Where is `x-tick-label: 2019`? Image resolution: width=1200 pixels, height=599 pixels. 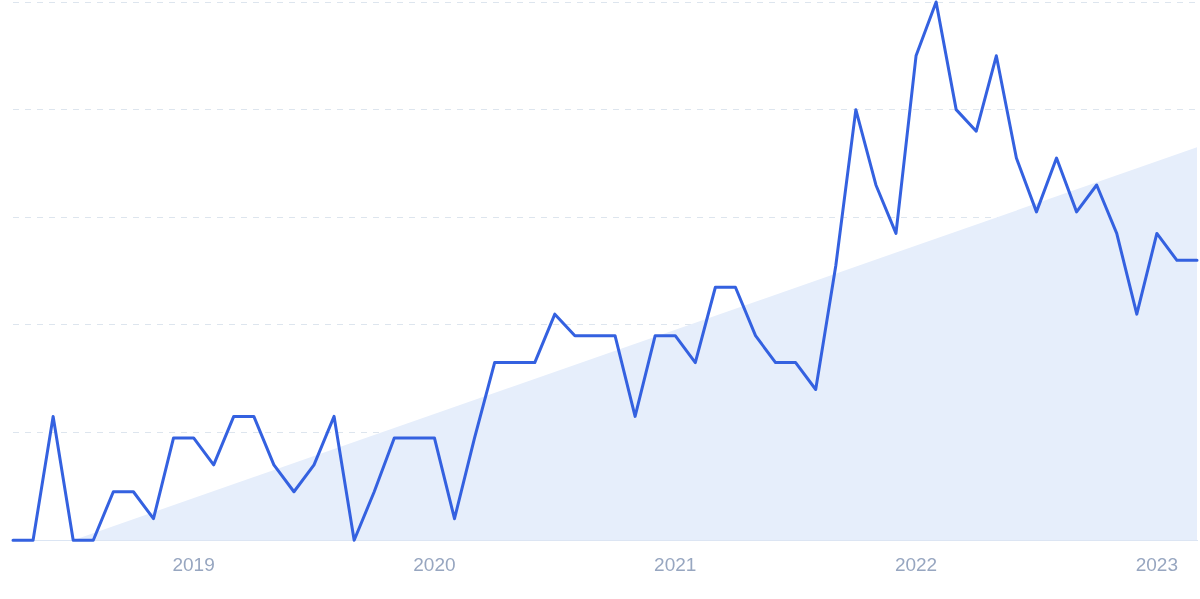 x-tick-label: 2019 is located at coordinates (193, 564).